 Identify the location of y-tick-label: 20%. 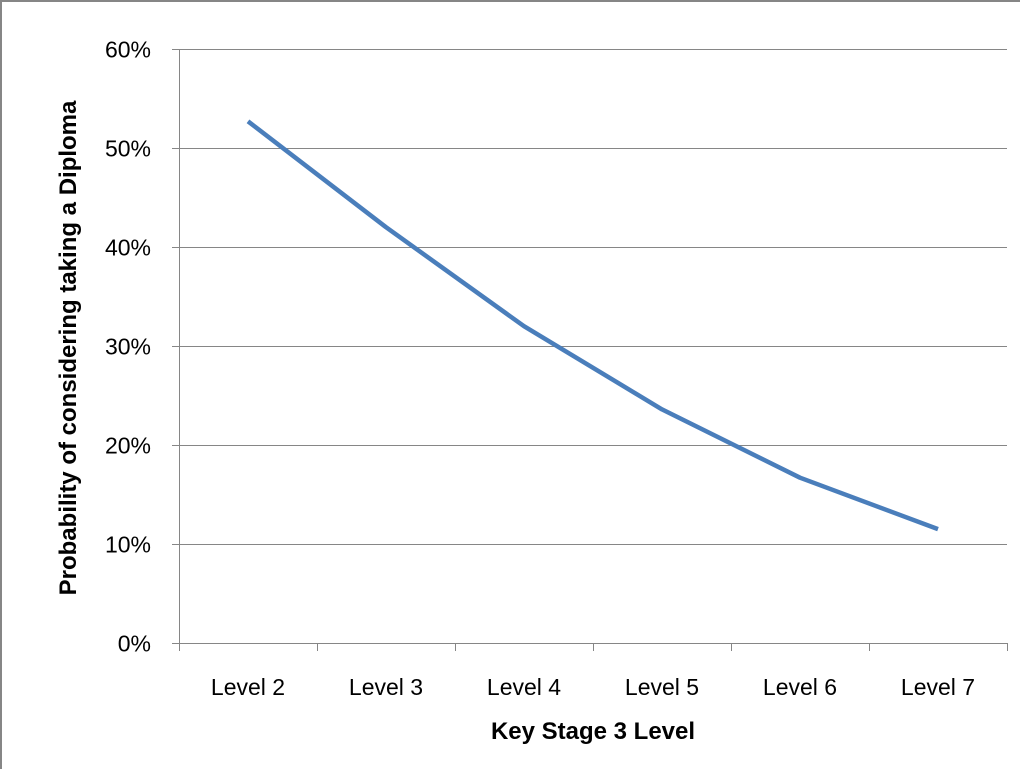
(128, 446).